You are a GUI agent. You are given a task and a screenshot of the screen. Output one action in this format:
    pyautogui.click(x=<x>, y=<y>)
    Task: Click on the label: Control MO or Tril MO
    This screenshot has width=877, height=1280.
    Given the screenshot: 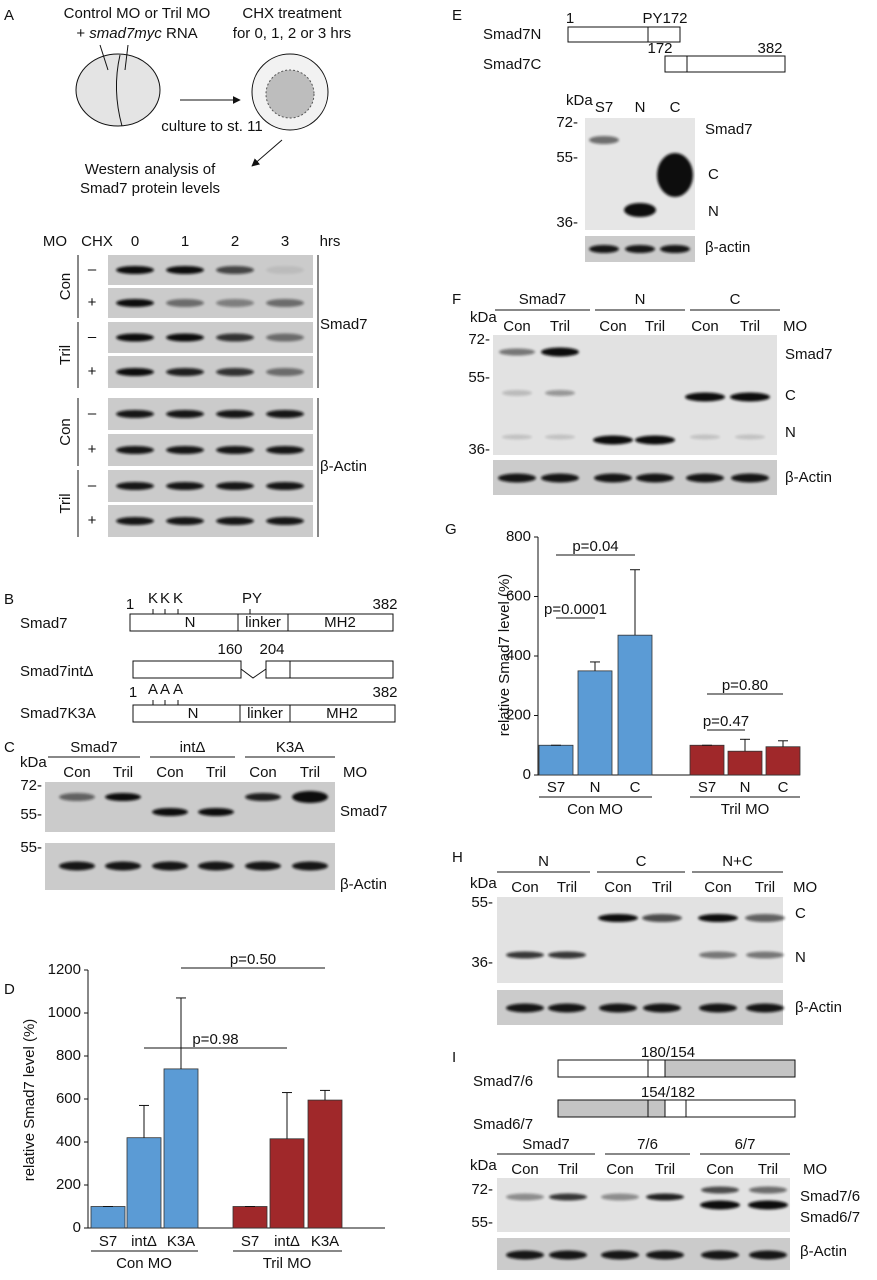 What is the action you would take?
    pyautogui.click(x=137, y=13)
    